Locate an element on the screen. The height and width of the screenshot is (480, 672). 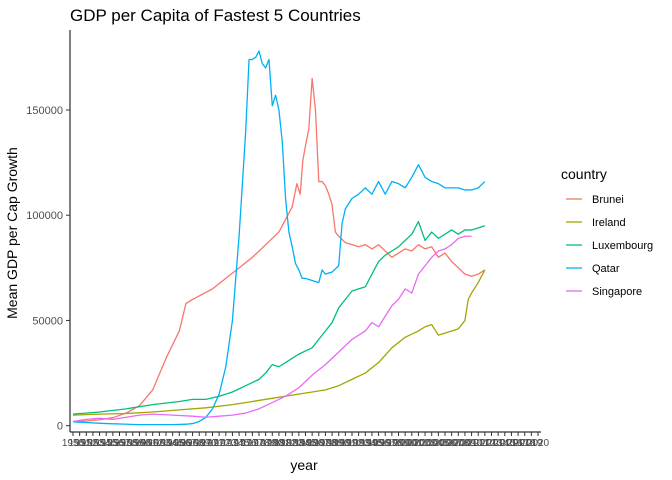
x-tick-label: 1982 is located at coordinates (285, 443).